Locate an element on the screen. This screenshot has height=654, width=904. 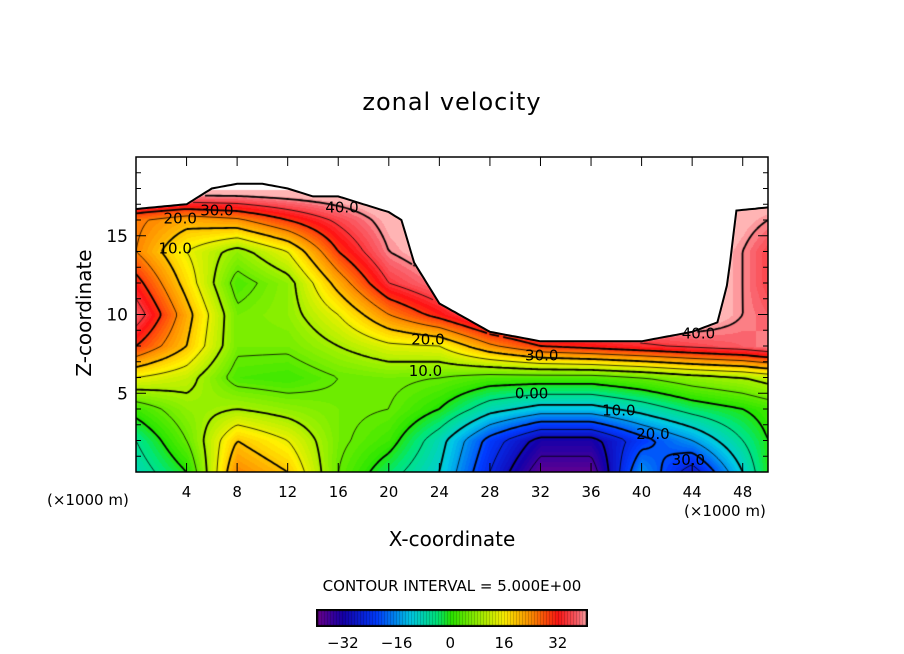
chart-title: zonal velocity is located at coordinates (452, 102).